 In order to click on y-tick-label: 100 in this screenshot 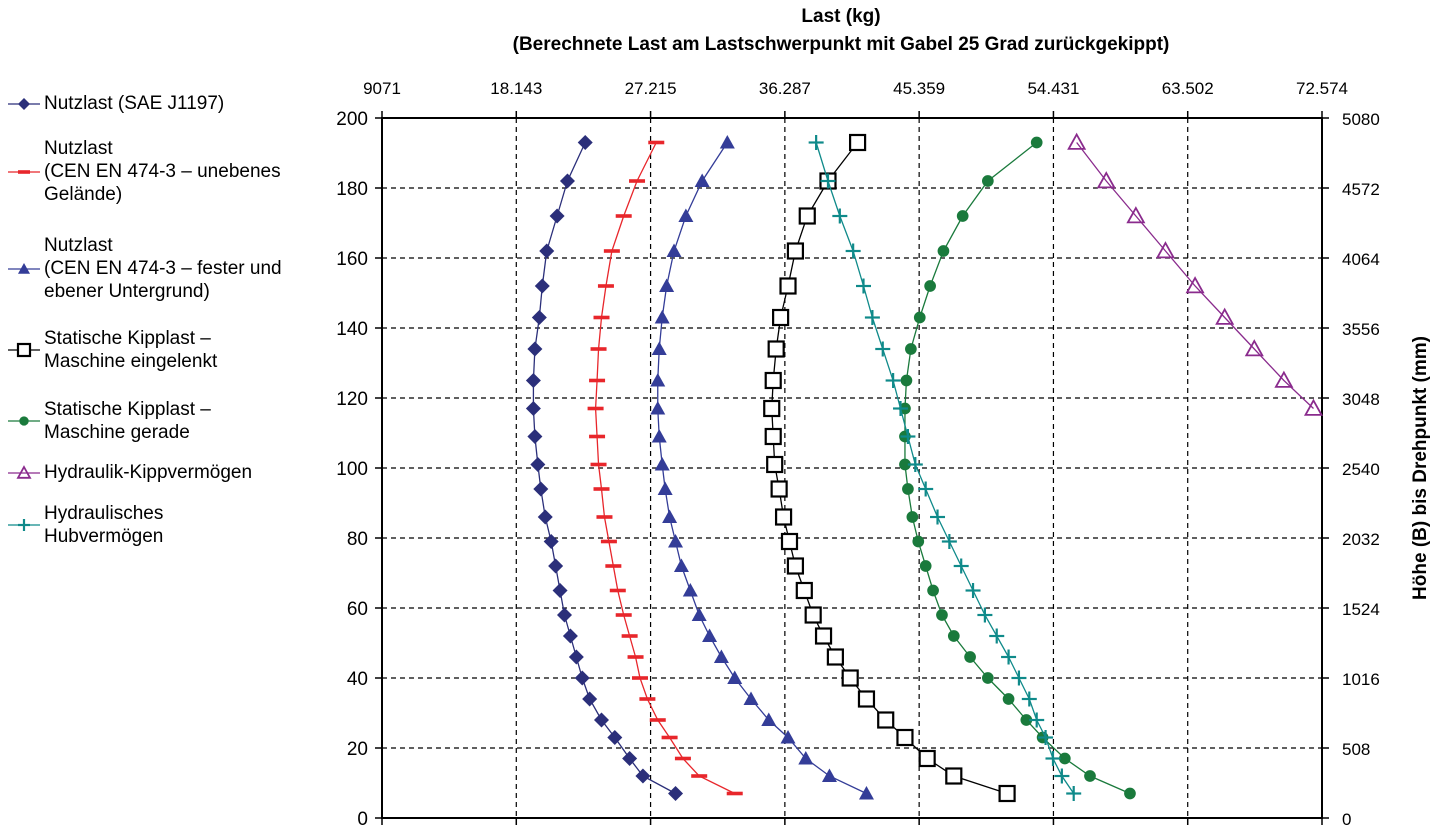, I will do `click(352, 469)`.